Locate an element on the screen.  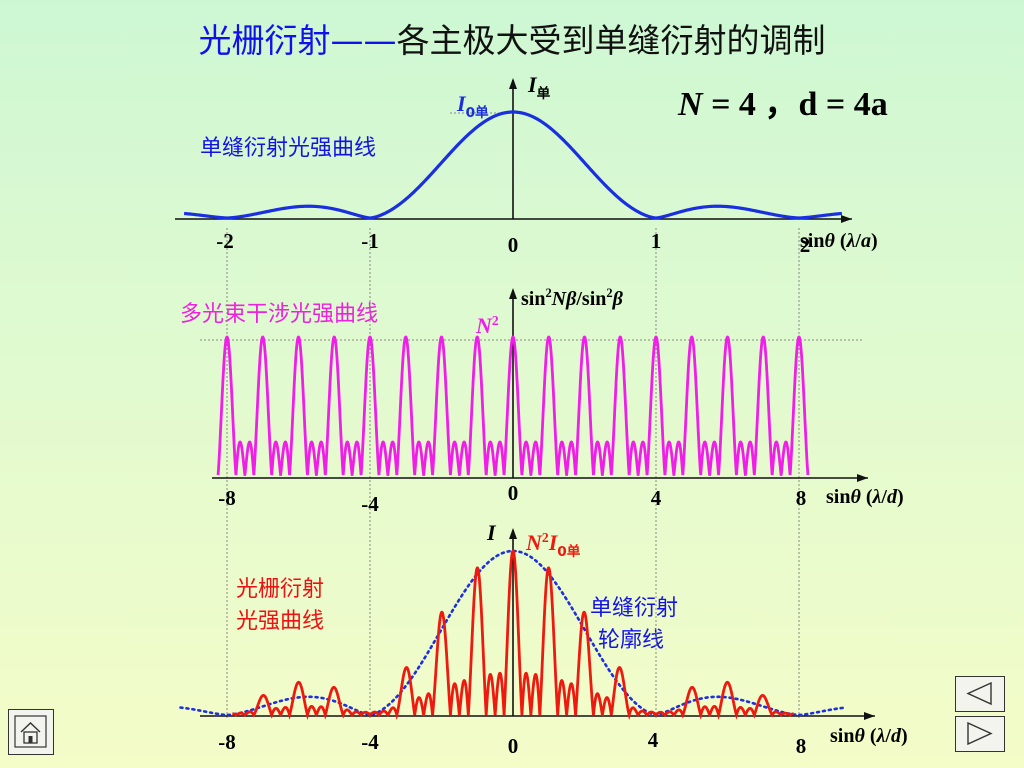
single-slit-tick-label: 2 is located at coordinates (805, 245).